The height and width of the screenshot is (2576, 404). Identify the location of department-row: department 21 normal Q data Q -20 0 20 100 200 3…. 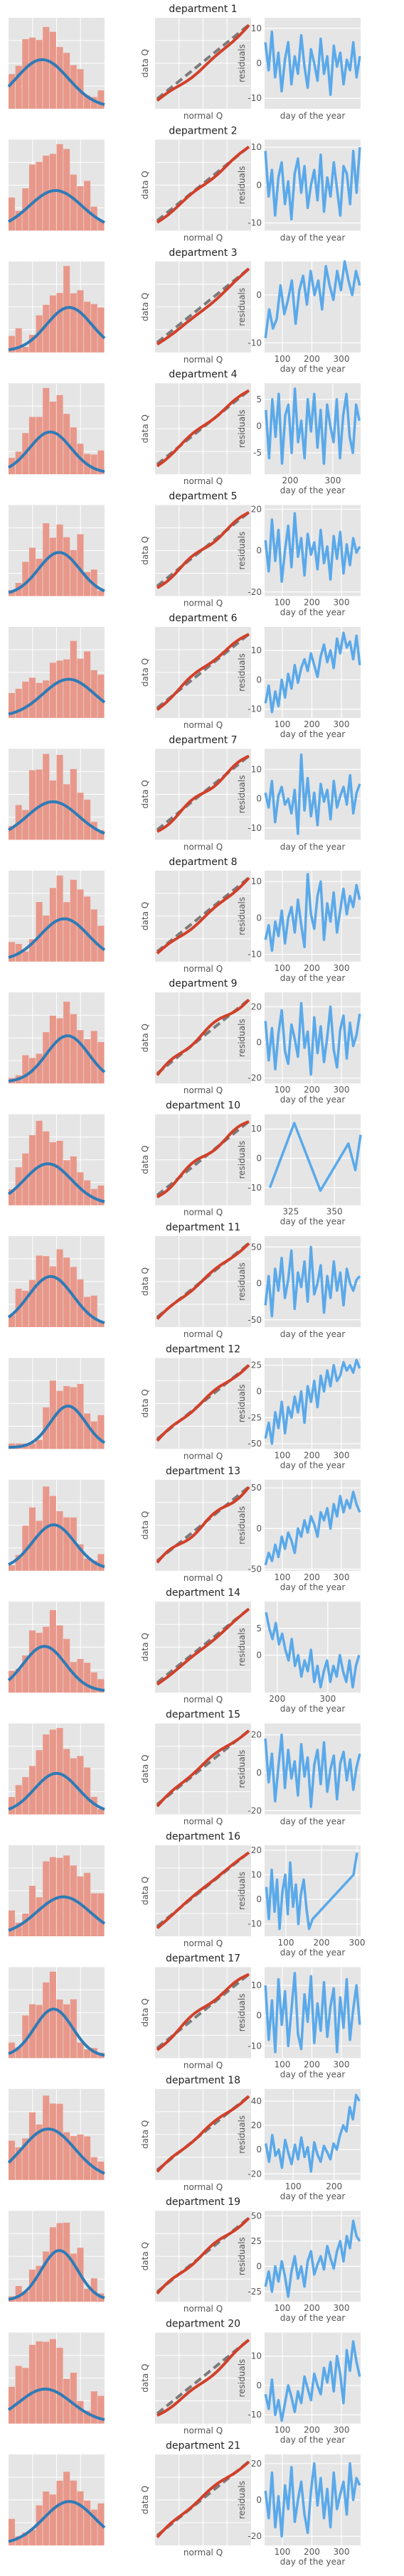
(184, 2503).